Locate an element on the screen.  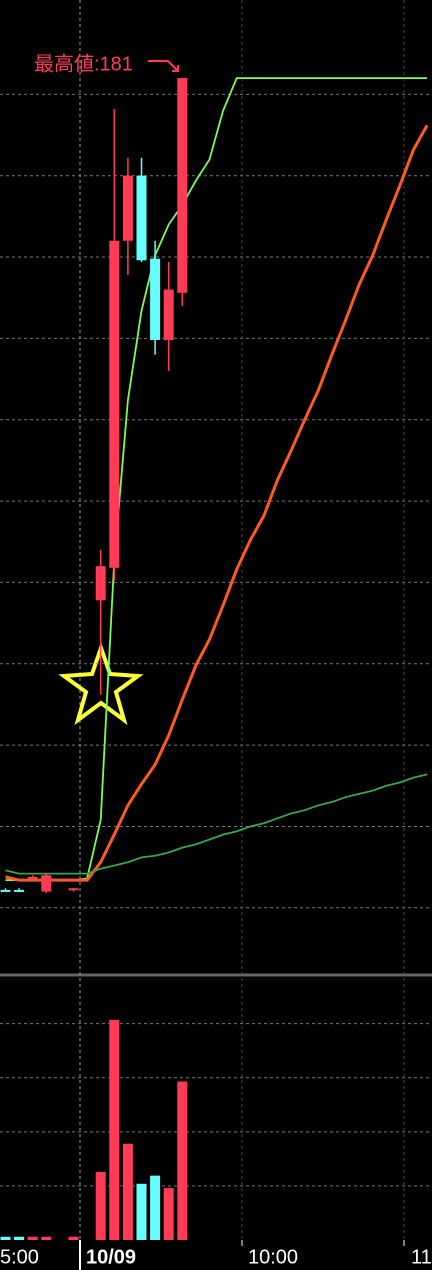
x-tick-label: 11 is located at coordinates (421, 1257).